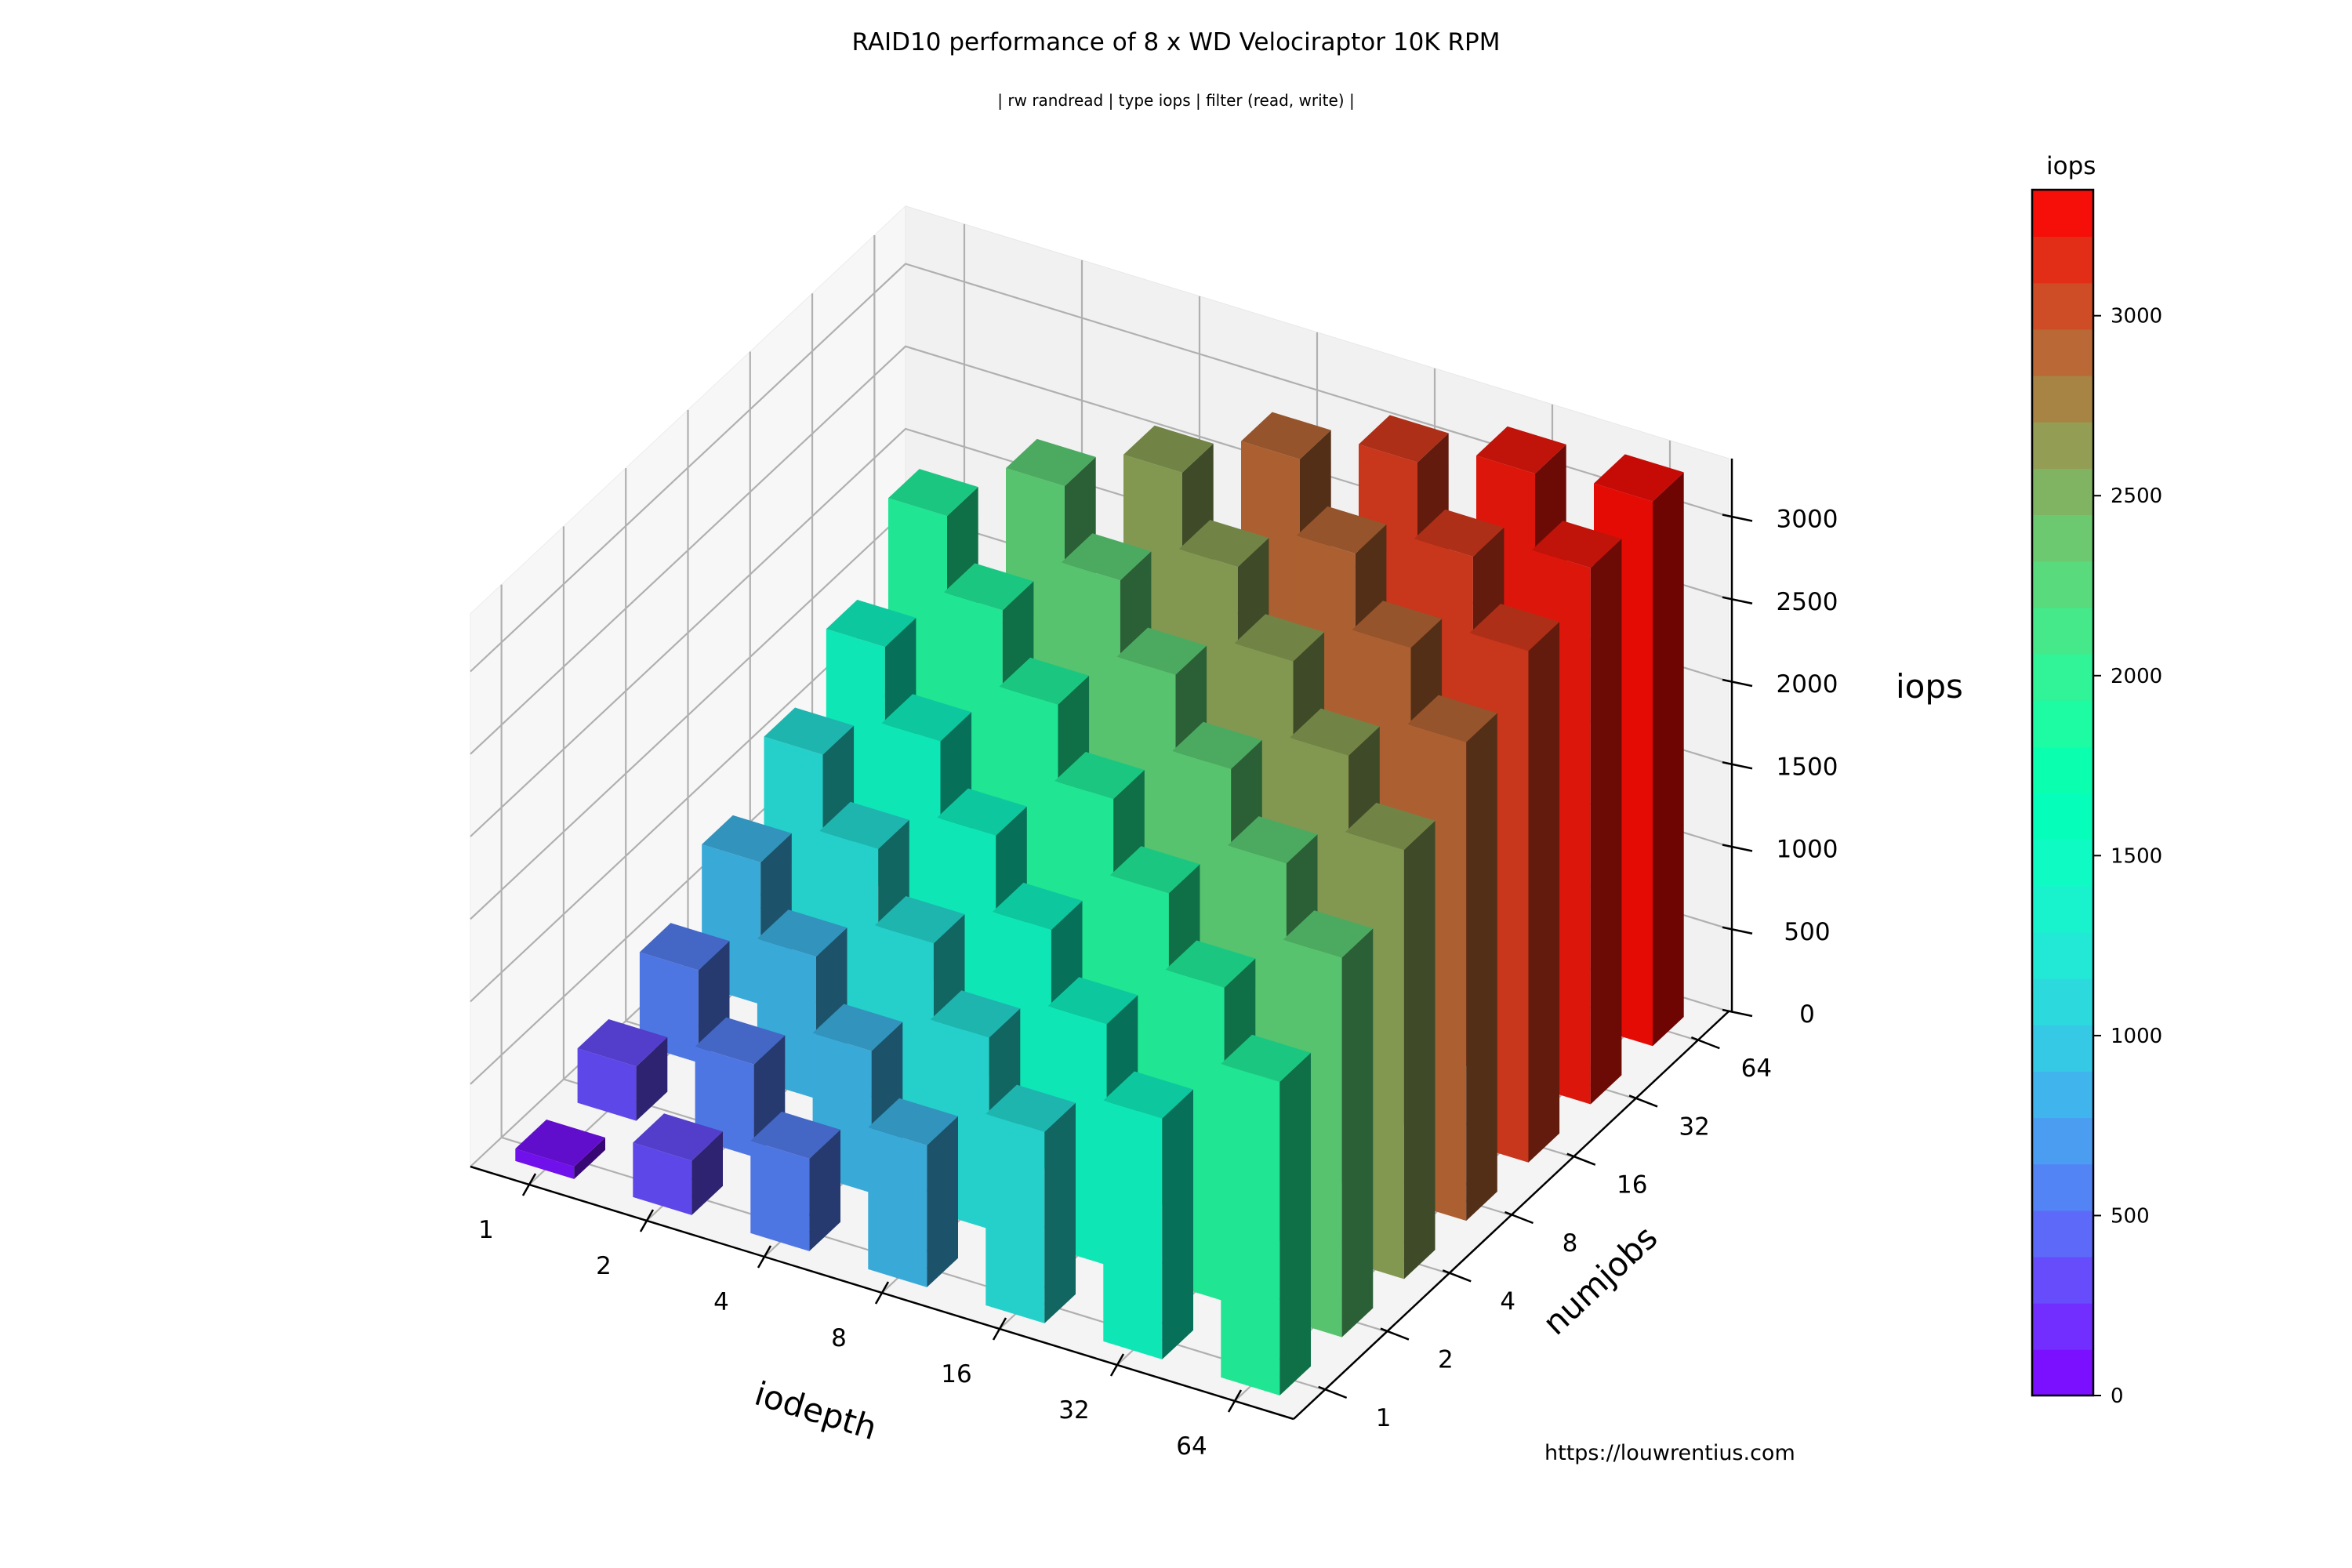 This screenshot has height=1568, width=2352. I want to click on colorbar-tick-label: 2000, so click(2136, 676).